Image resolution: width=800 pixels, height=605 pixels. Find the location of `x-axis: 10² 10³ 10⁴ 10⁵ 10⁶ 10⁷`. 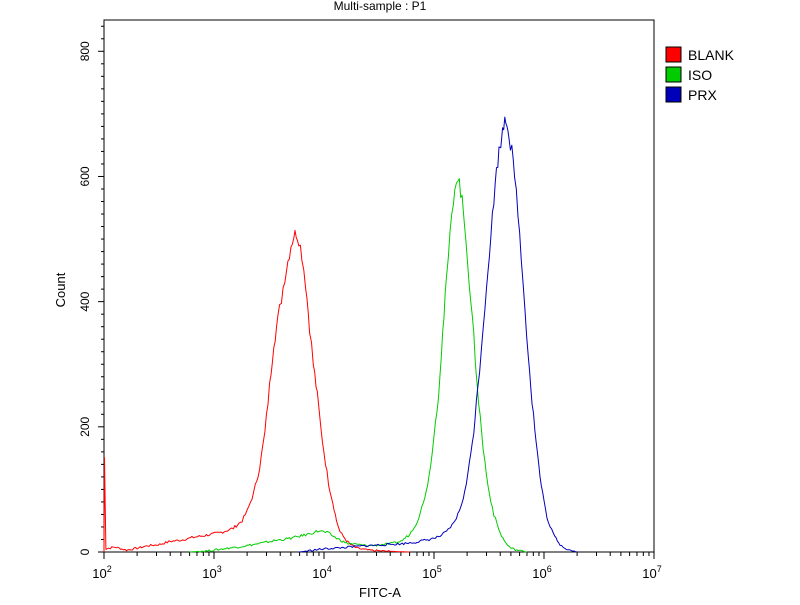

x-axis: 10² 10³ 10⁴ 10⁵ 10⁶ 10⁷ is located at coordinates (377, 566).